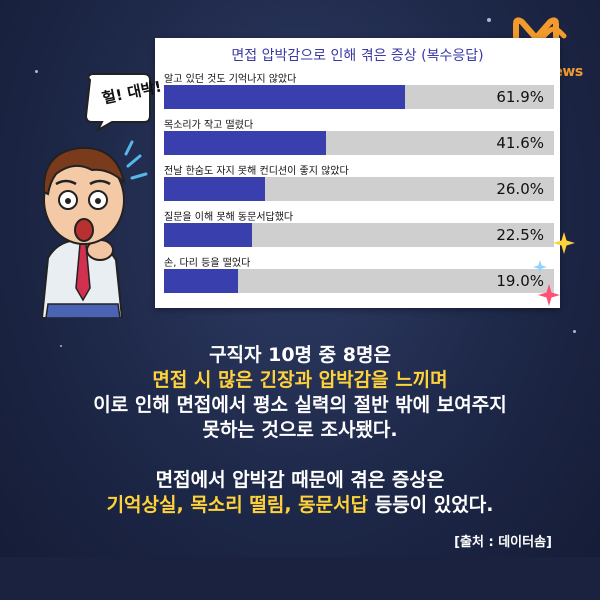 The width and height of the screenshot is (600, 600). Describe the element at coordinates (520, 143) in the screenshot. I see `value-label: 41.6%` at that location.